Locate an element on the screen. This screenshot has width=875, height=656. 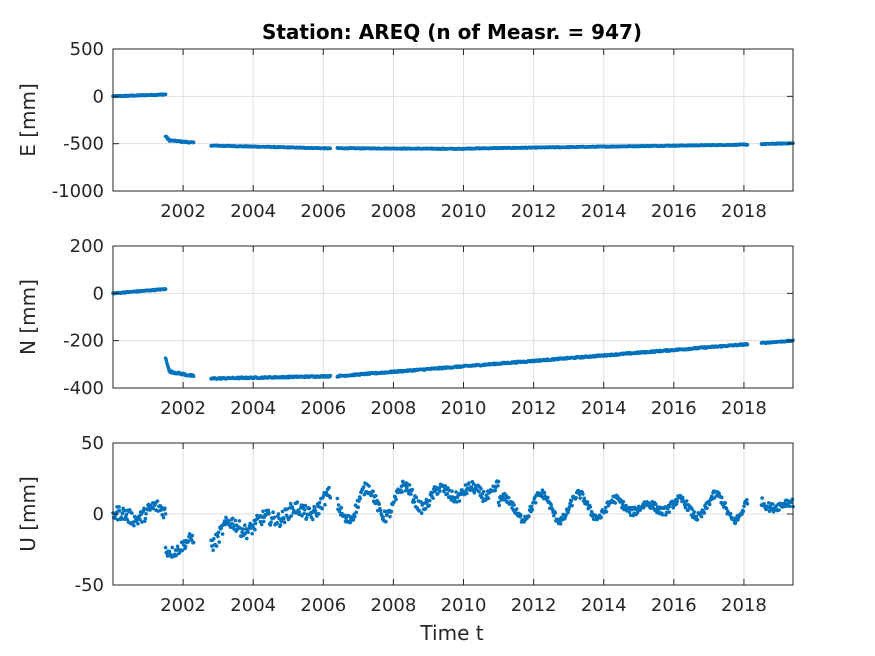
x-tick-label: 2012 is located at coordinates (534, 408).